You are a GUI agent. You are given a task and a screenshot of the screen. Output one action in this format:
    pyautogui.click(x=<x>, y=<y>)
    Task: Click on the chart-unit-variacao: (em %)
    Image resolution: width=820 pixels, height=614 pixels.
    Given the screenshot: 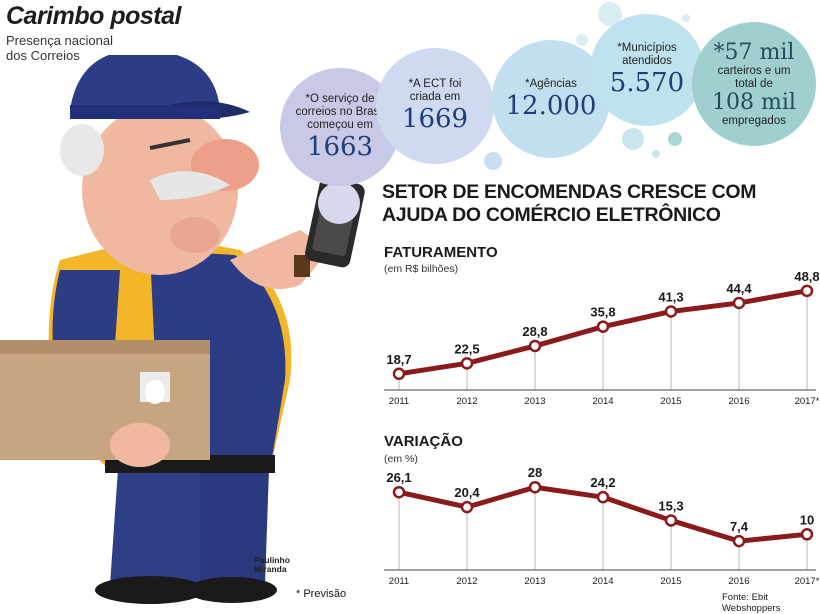 What is the action you would take?
    pyautogui.click(x=401, y=459)
    